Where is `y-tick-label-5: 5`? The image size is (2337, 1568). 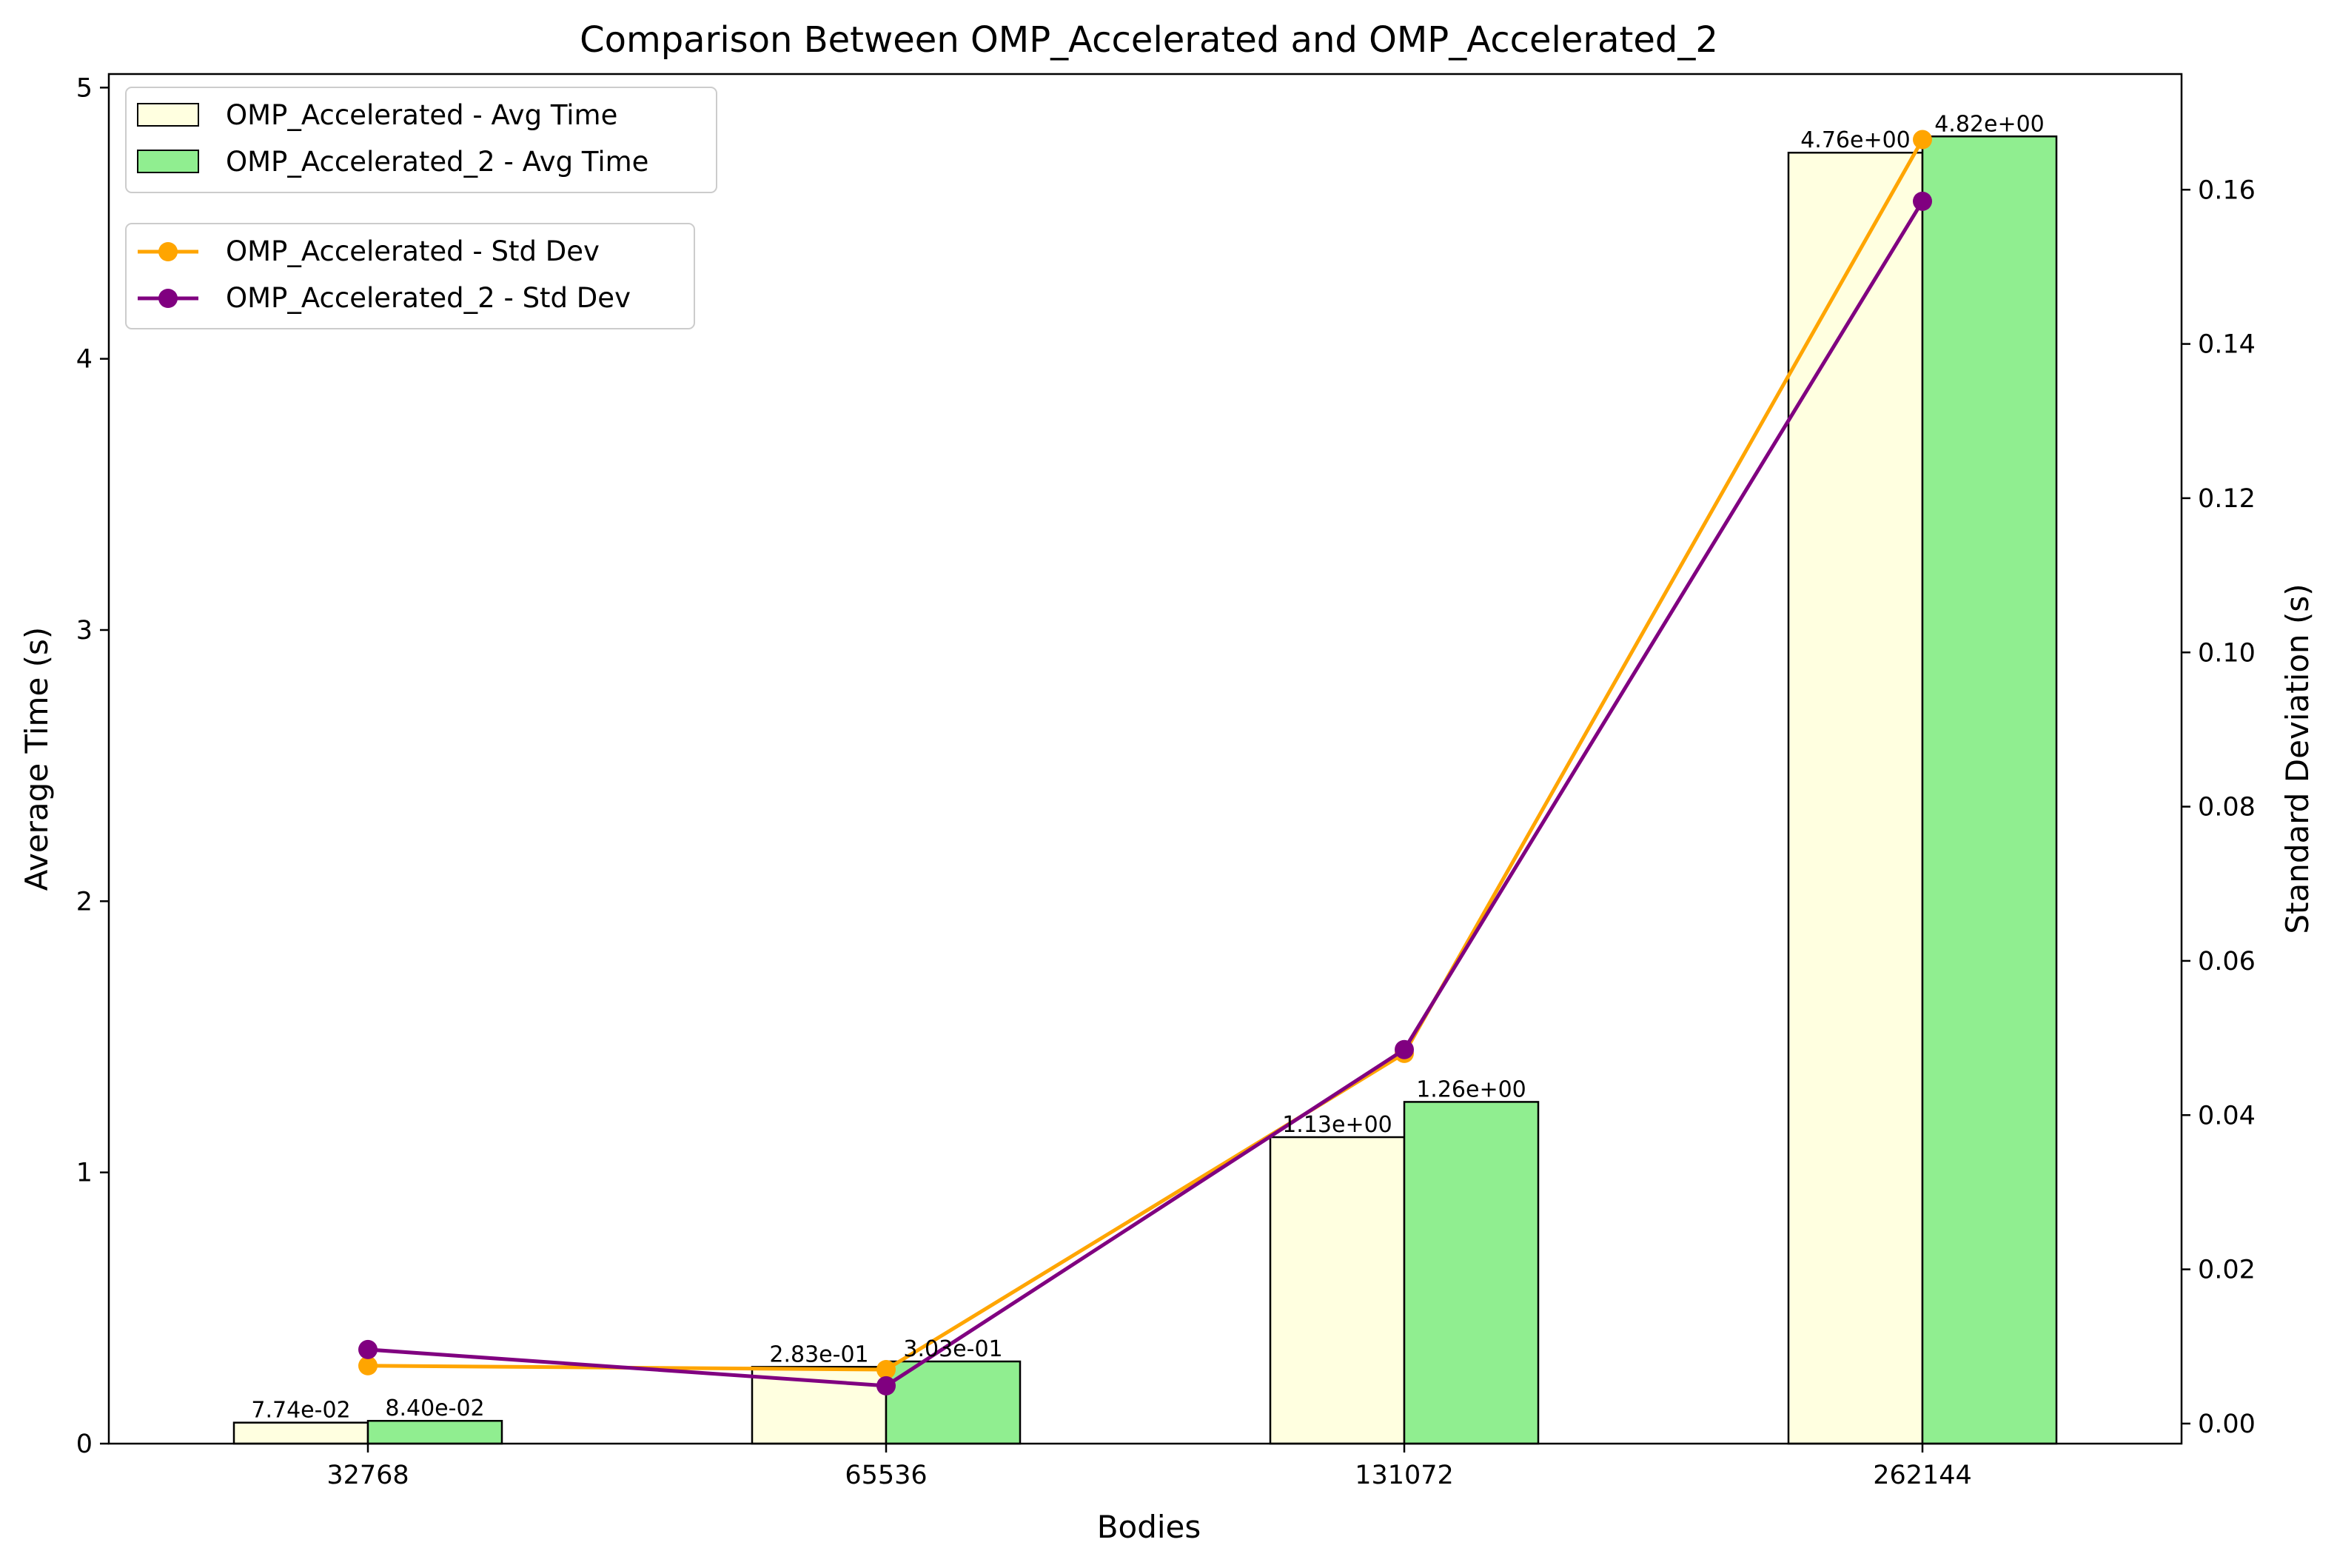 y-tick-label-5: 5 is located at coordinates (84, 88).